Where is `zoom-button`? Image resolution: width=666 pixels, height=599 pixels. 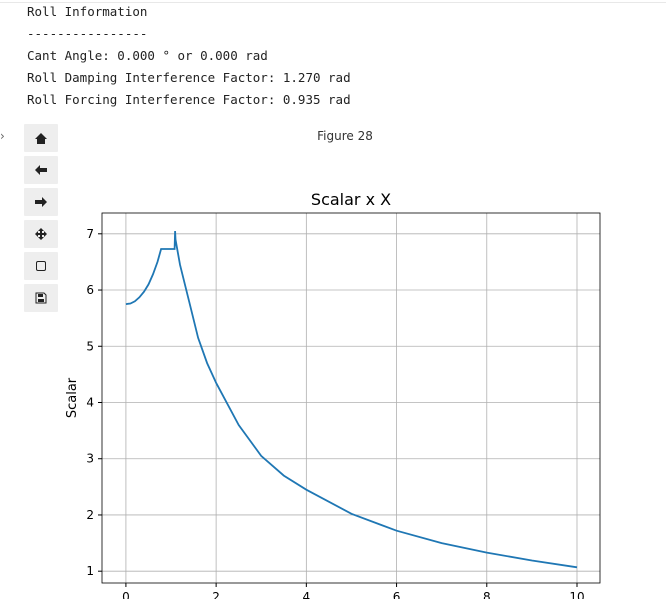
zoom-button is located at coordinates (41, 266).